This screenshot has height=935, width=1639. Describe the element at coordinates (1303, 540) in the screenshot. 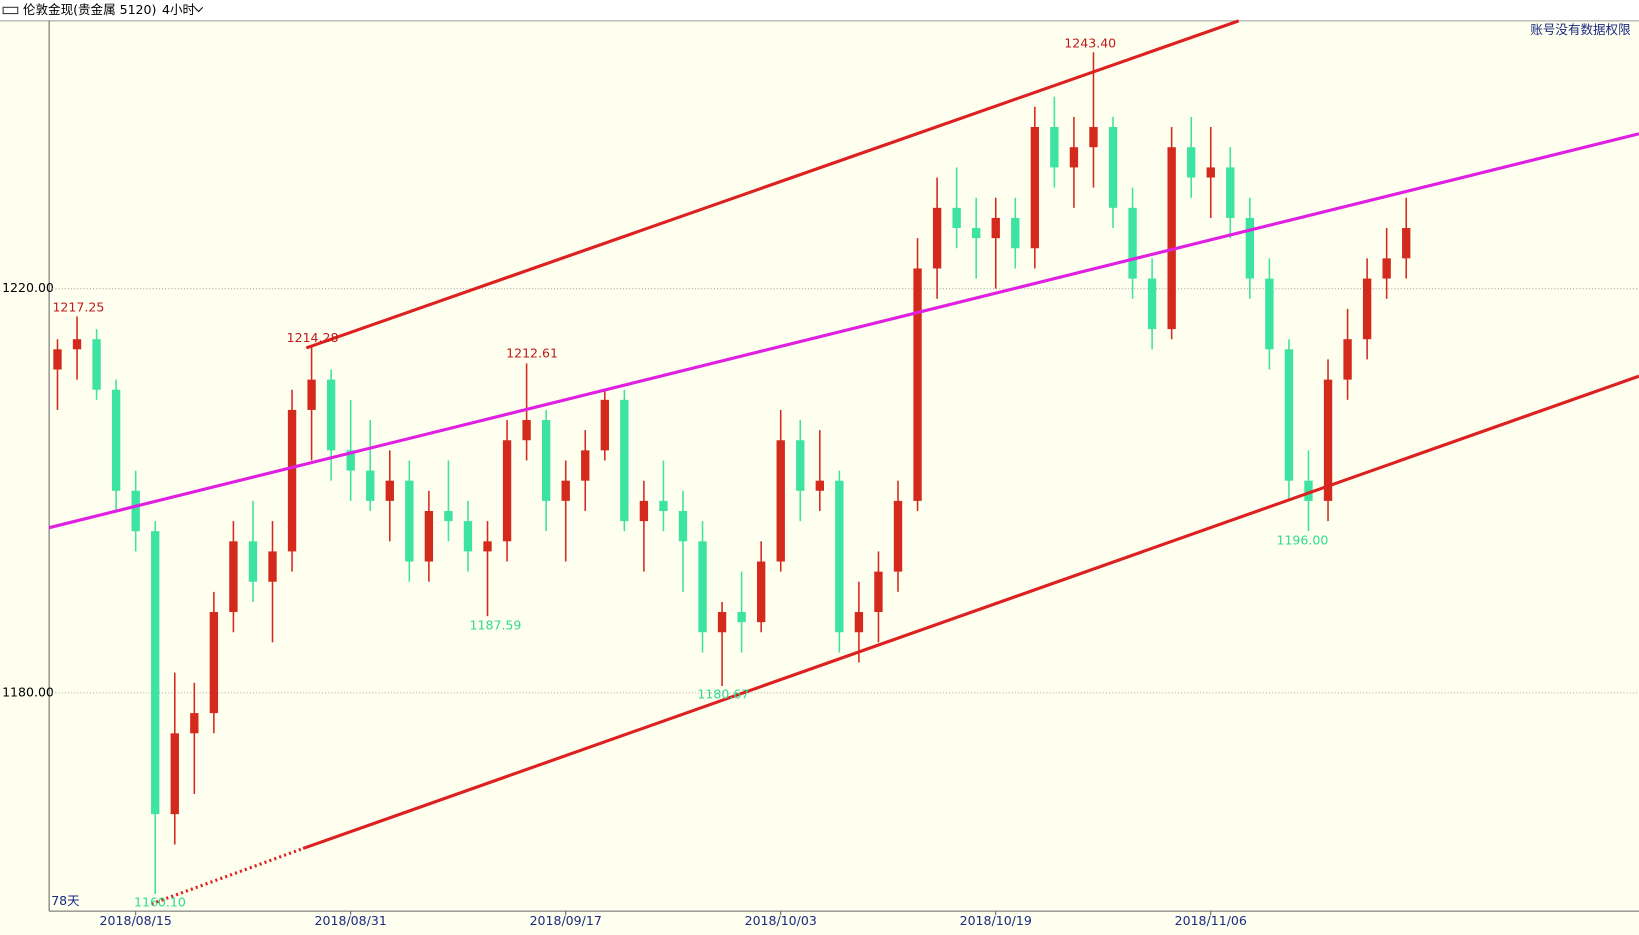

I see `low-label: 1196.00` at that location.